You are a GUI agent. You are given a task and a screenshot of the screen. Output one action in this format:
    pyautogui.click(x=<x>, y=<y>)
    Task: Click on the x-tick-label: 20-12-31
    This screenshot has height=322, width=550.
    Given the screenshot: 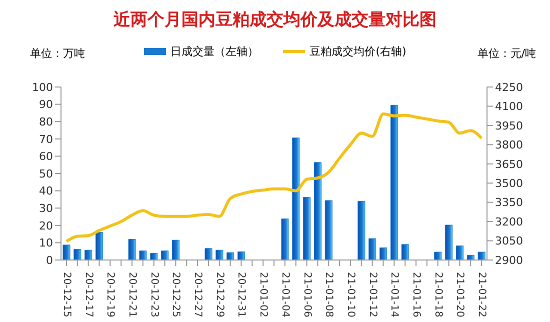 What is the action you would take?
    pyautogui.click(x=241, y=295)
    